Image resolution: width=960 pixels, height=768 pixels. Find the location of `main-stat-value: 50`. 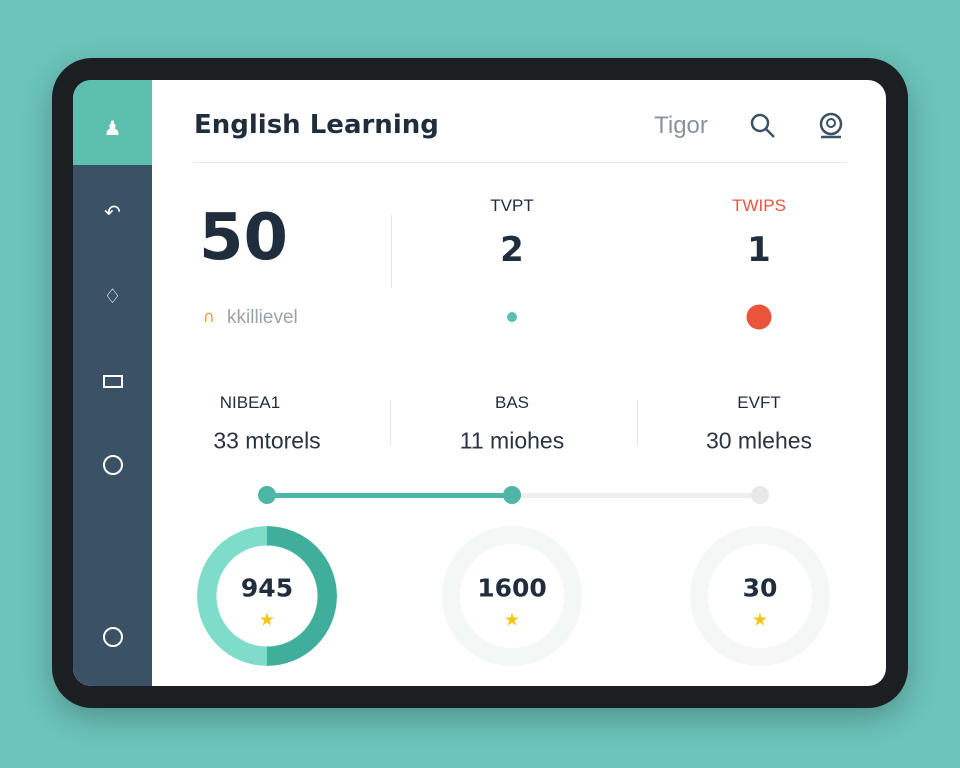

main-stat-value: 50 is located at coordinates (244, 238).